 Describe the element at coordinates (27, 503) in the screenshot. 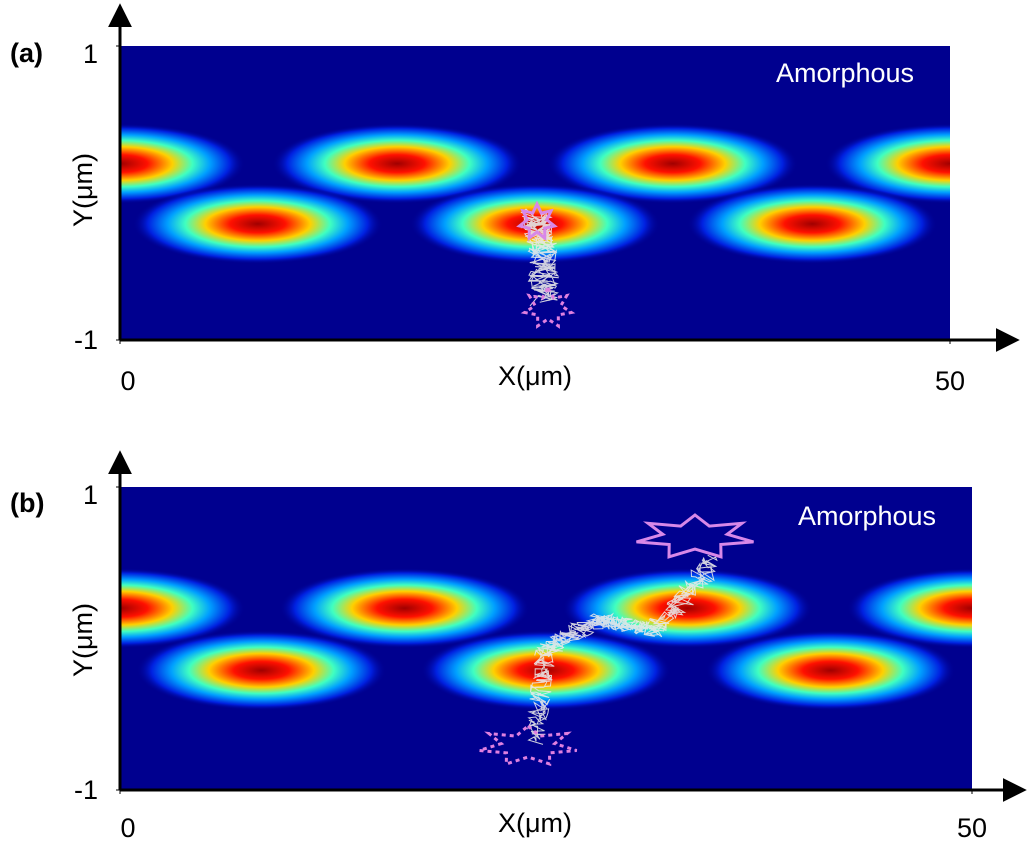

I see `panel-label: (b)` at that location.